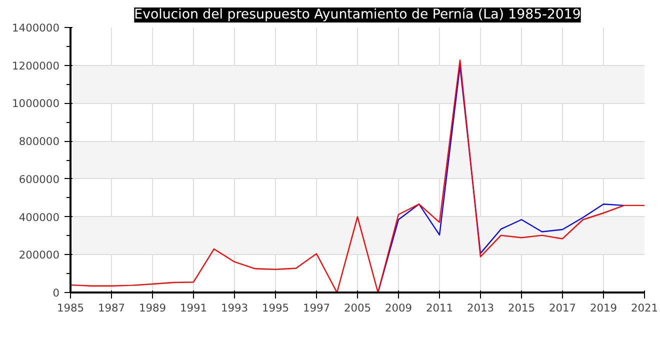 Image resolution: width=660 pixels, height=350 pixels. Describe the element at coordinates (562, 308) in the screenshot. I see `x-tick-label: 2017` at that location.